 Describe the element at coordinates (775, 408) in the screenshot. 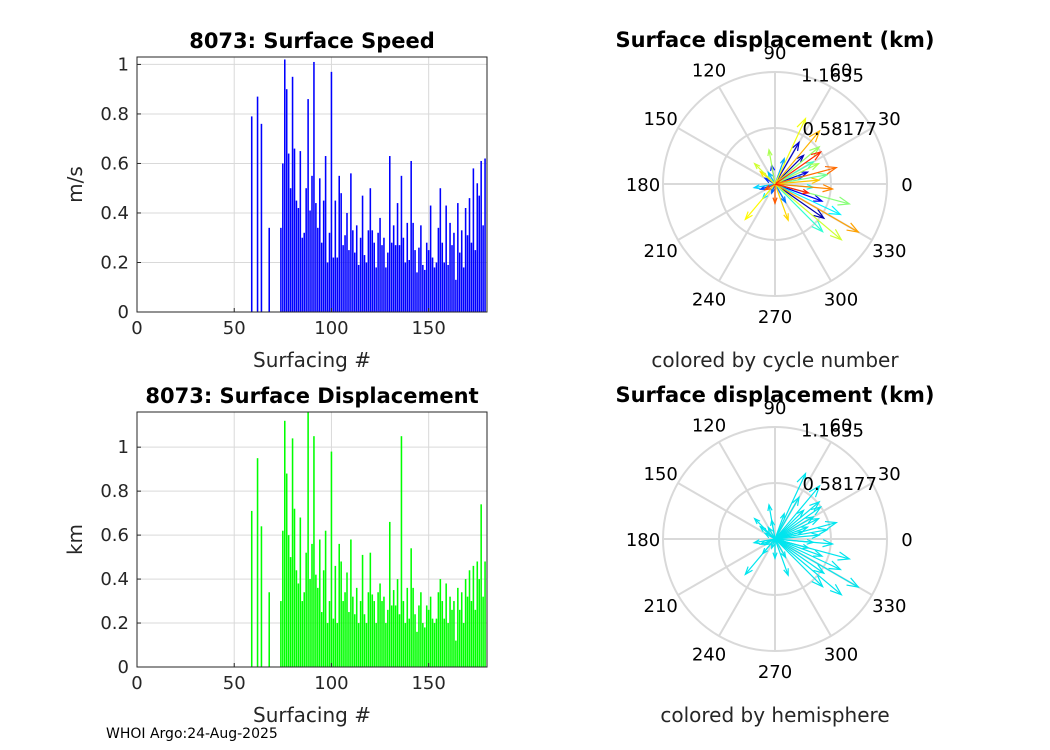

I see `angle-label: 90` at that location.